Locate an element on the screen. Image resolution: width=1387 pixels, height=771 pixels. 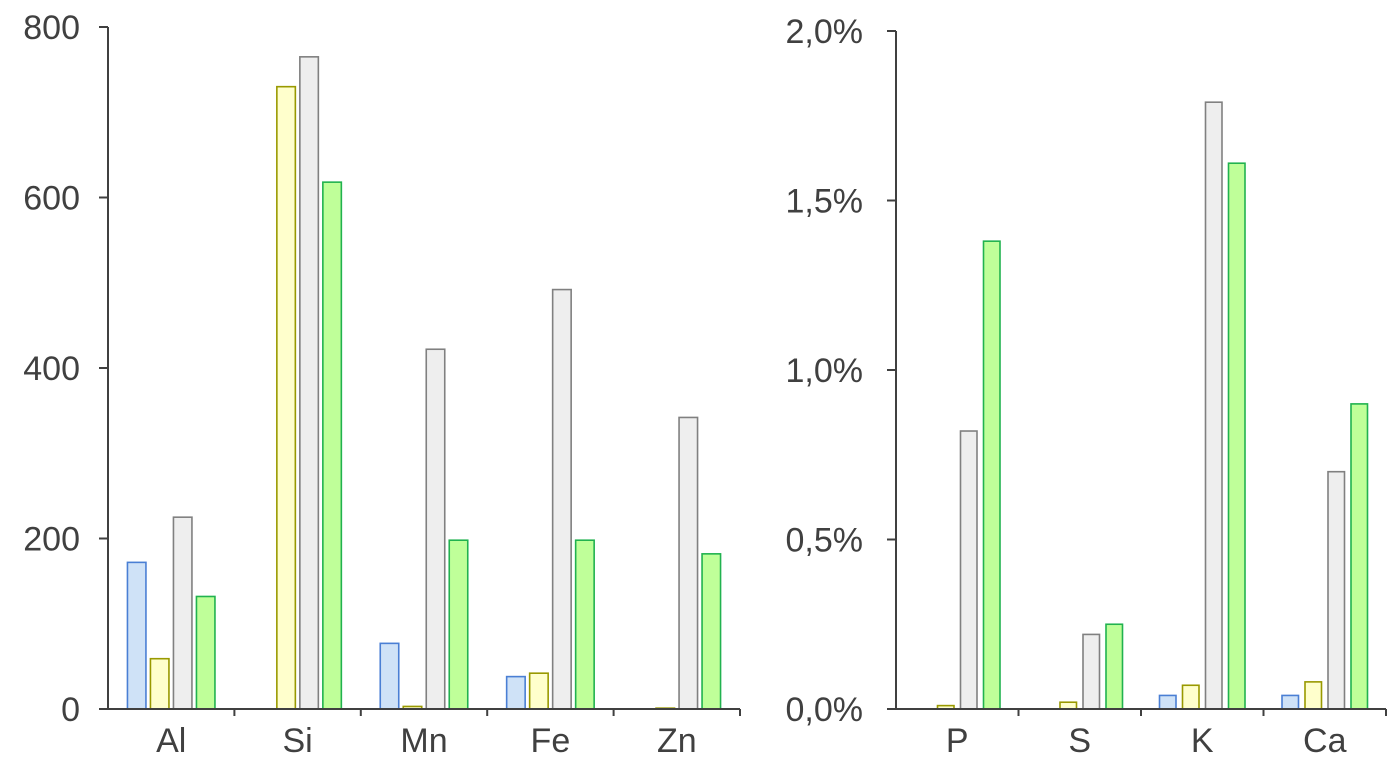
y-tick-label: 800 is located at coordinates (51, 28).